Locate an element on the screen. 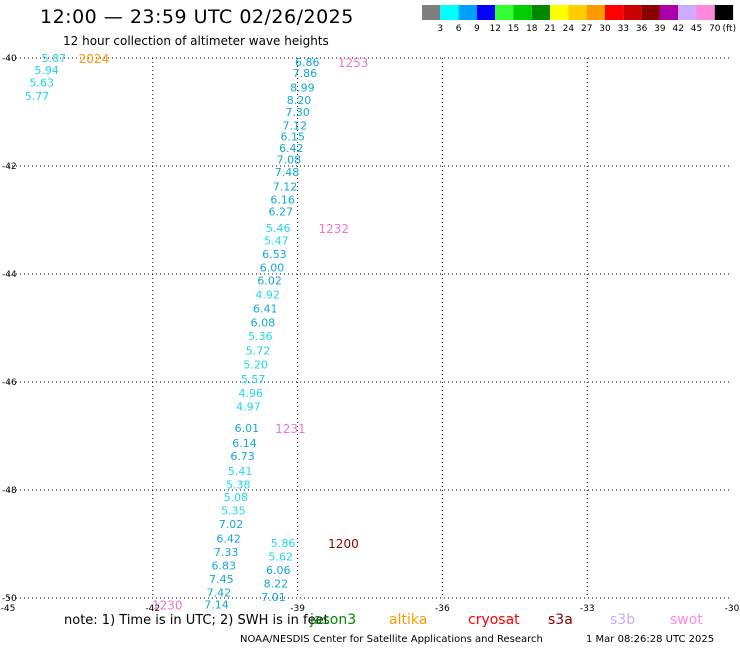 This screenshot has width=740, height=650. time-label: 1232 is located at coordinates (334, 229).